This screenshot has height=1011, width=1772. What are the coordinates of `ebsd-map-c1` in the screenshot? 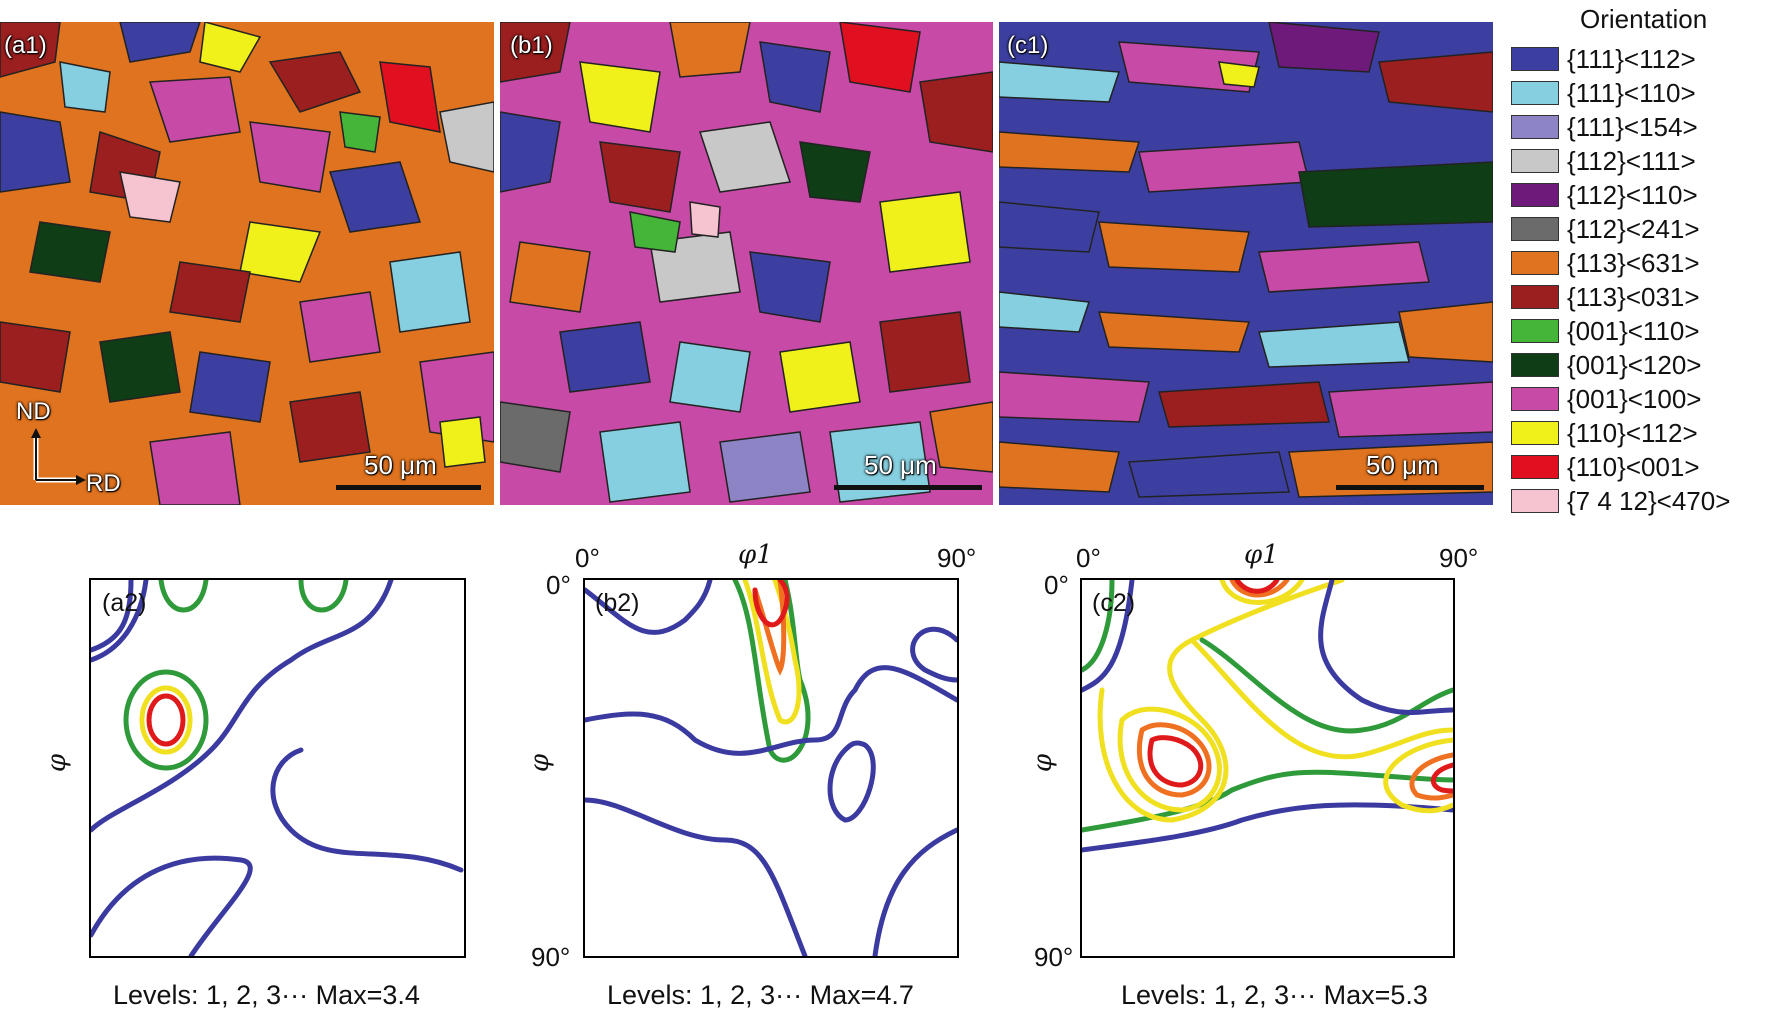 It's located at (1246, 263).